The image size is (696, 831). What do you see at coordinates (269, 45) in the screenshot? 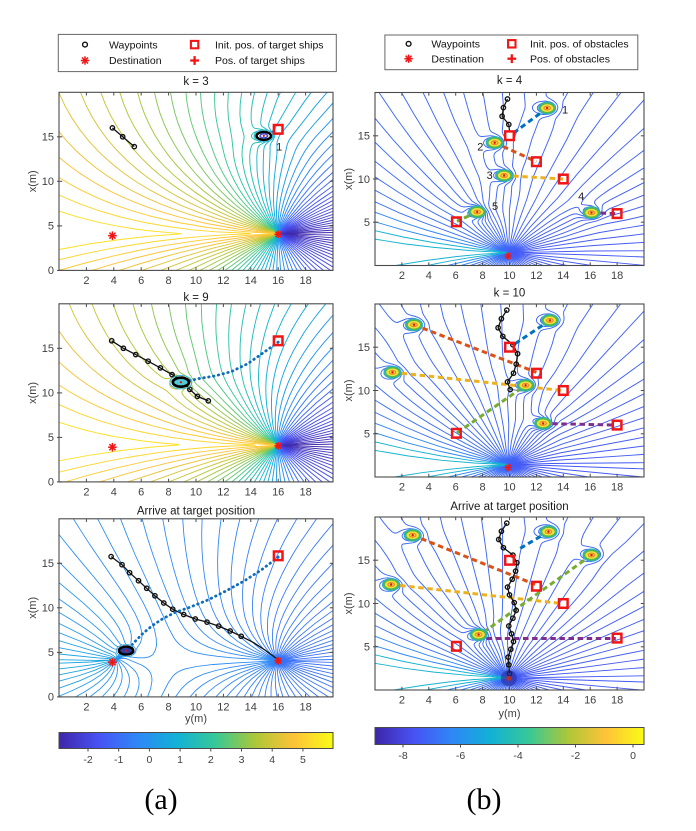
I see `svg-text: Init. pos. of target ships` at bounding box center [269, 45].